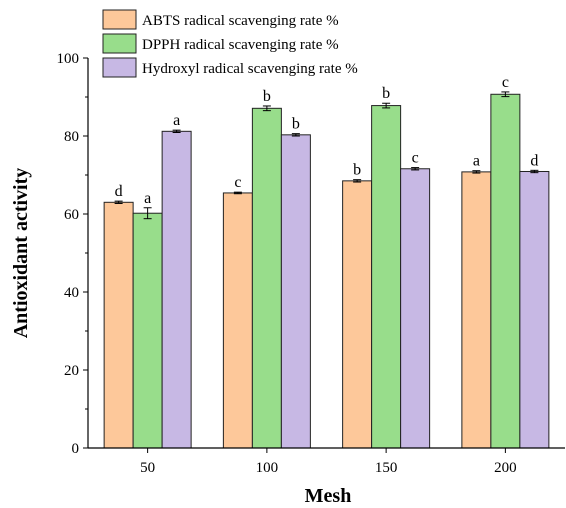 The width and height of the screenshot is (566, 508). I want to click on significance-label-0-0: d, so click(119, 191).